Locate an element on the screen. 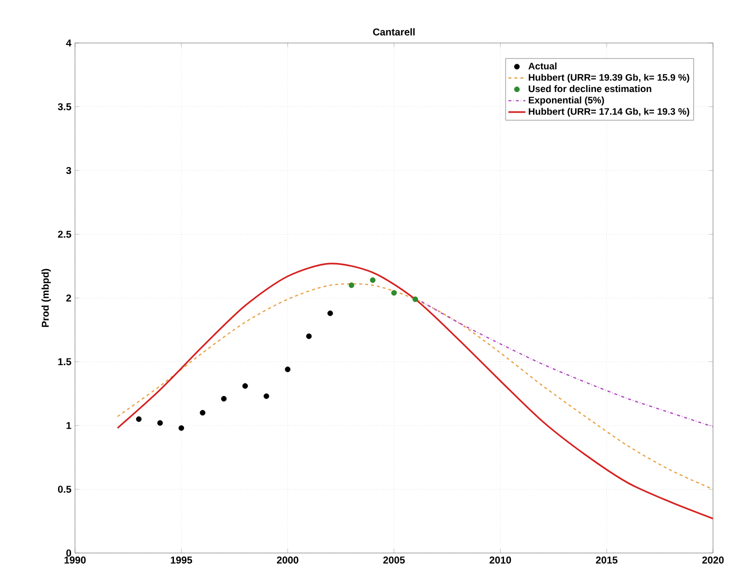 The height and width of the screenshot is (576, 736). y-tick-label: 1.5 is located at coordinates (65, 362).